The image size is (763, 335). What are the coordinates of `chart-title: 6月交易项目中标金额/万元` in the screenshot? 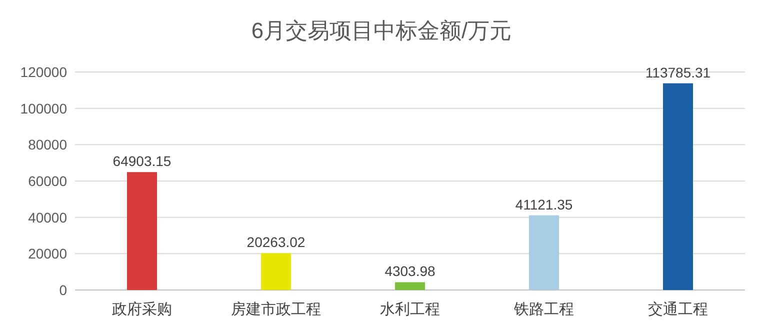 It's located at (381, 30).